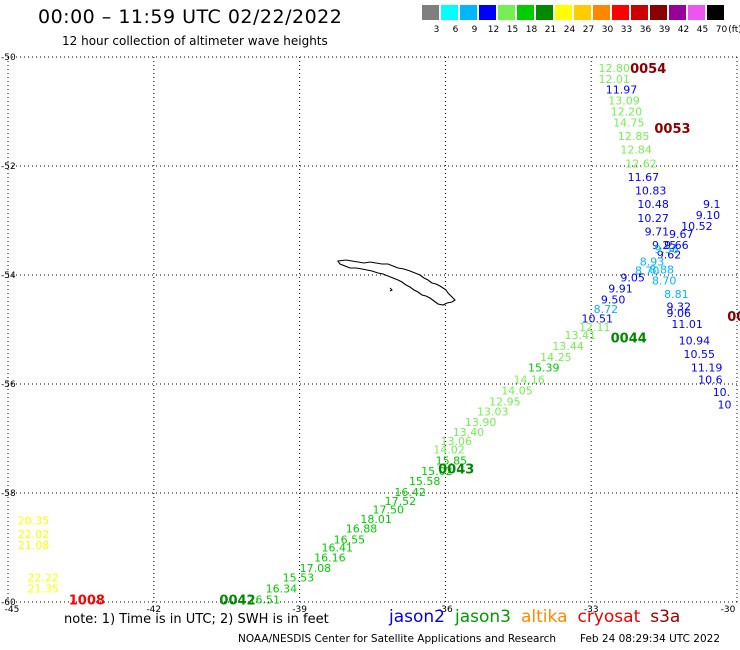  I want to click on wave-height-label: 10.55, so click(700, 354).